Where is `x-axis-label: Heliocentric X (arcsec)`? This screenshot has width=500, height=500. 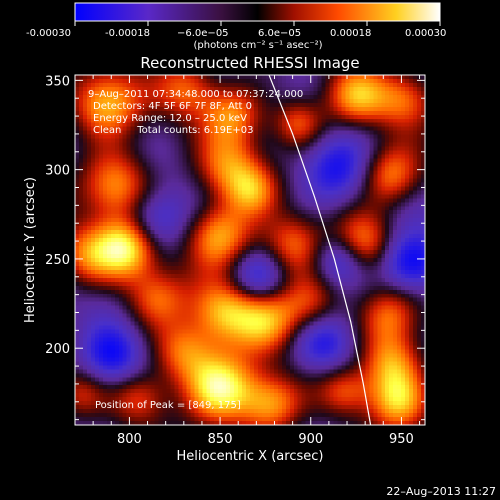 x-axis-label: Heliocentric X (arcsec) is located at coordinates (250, 456).